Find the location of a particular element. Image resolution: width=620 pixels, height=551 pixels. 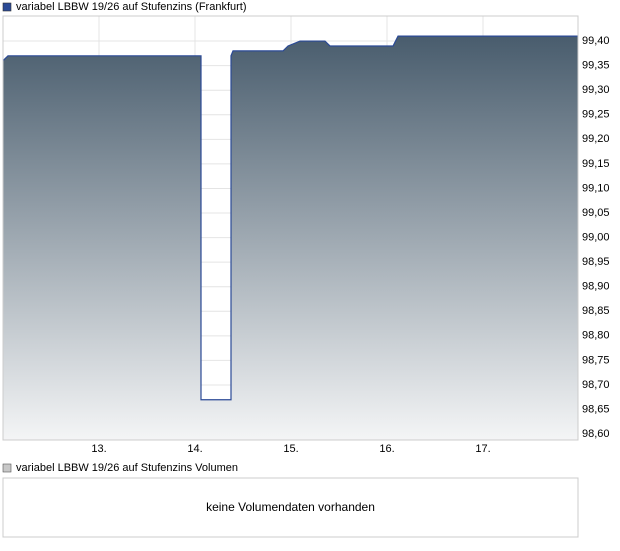

x-tick-label: 15. is located at coordinates (290, 449).